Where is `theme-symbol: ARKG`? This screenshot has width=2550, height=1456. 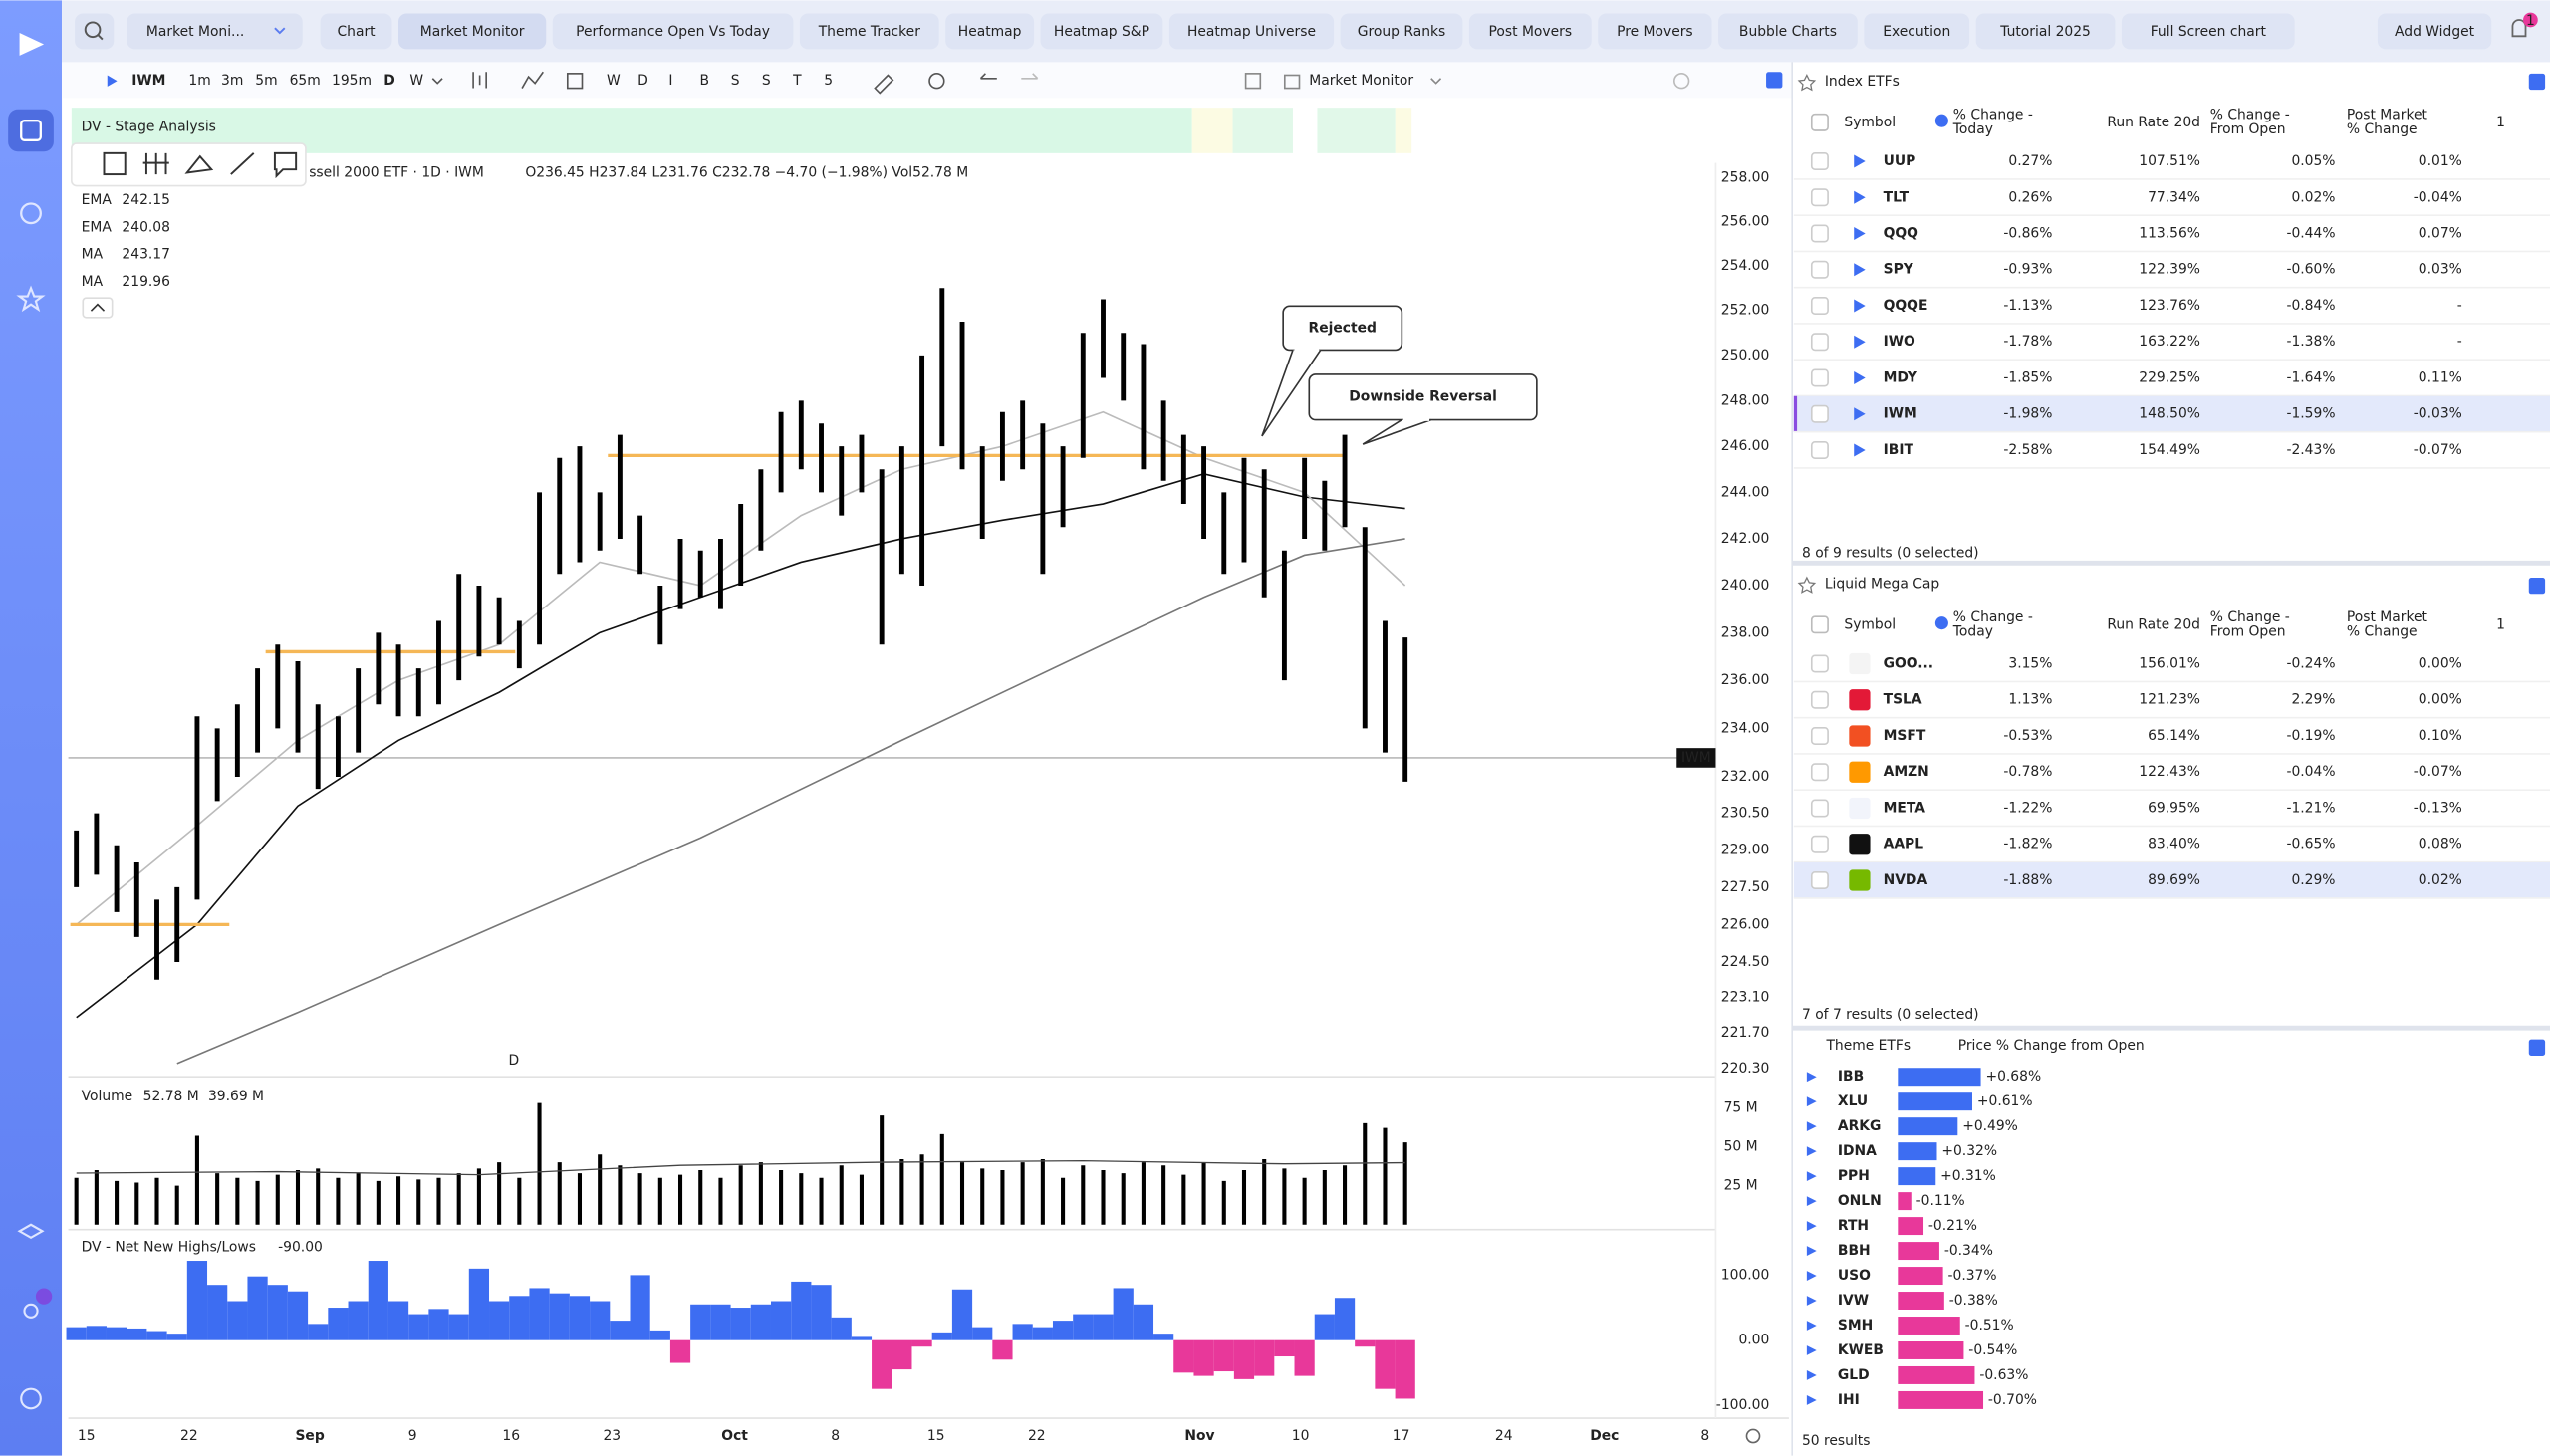
theme-symbol: ARKG is located at coordinates (1860, 1126).